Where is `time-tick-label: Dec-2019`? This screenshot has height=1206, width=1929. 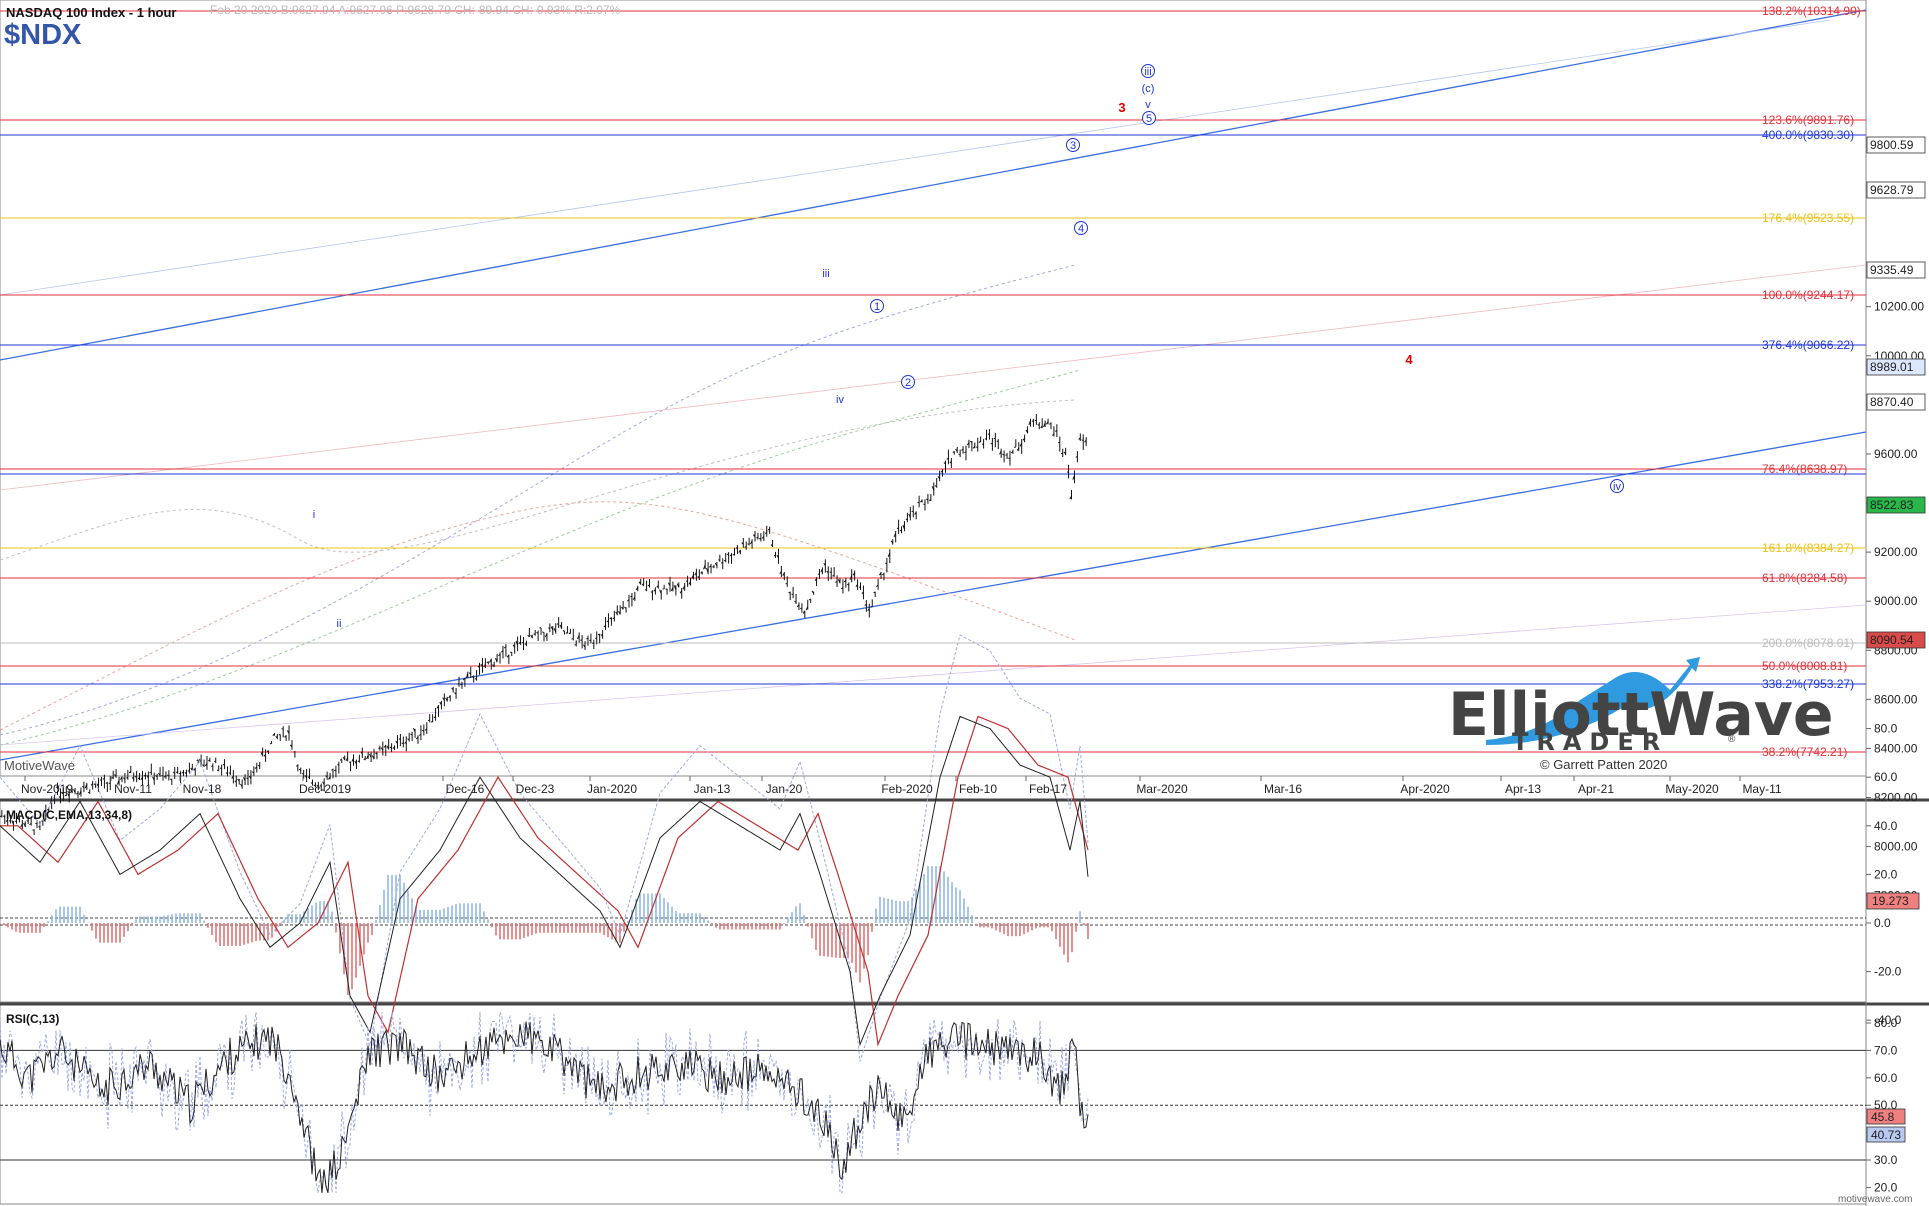 time-tick-label: Dec-2019 is located at coordinates (325, 789).